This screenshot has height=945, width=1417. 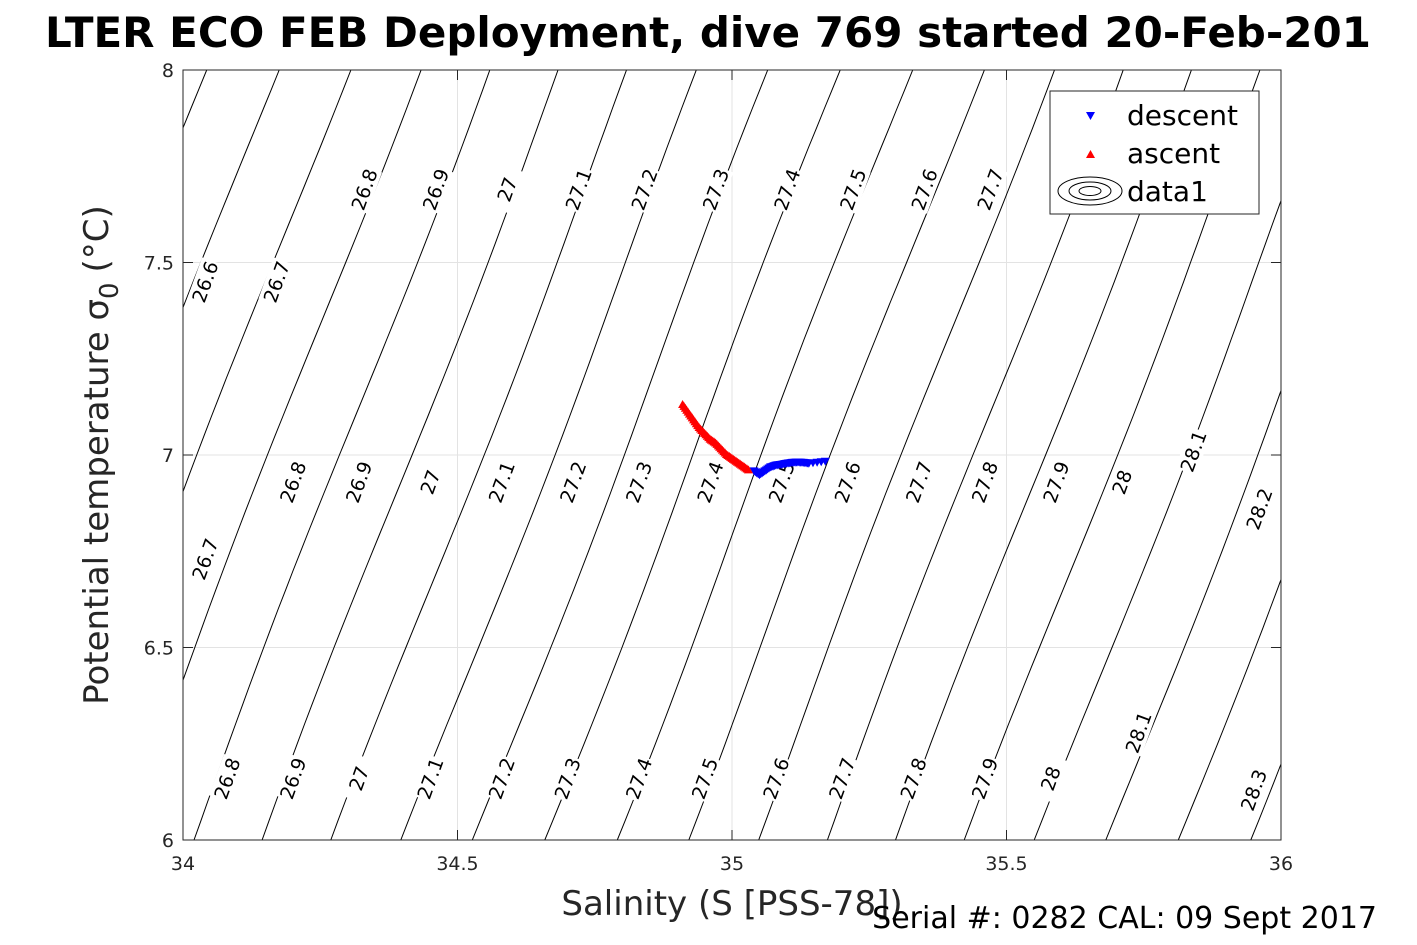 I want to click on y-axis-label-unit: (°C), so click(x=97, y=238).